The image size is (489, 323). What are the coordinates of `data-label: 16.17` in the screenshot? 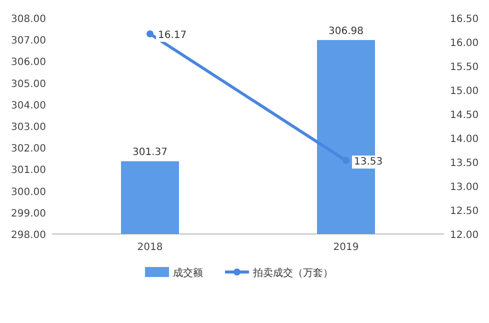 It's located at (172, 35).